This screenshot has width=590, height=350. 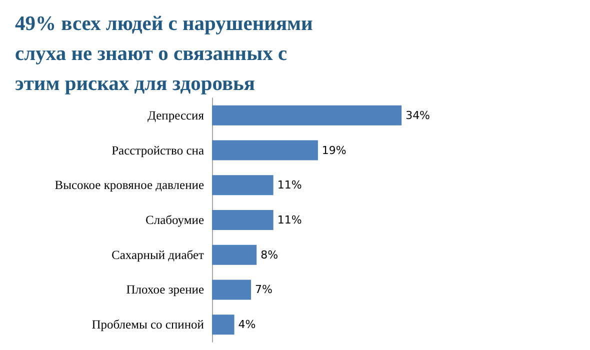 I want to click on data-label: 8%, so click(x=269, y=255).